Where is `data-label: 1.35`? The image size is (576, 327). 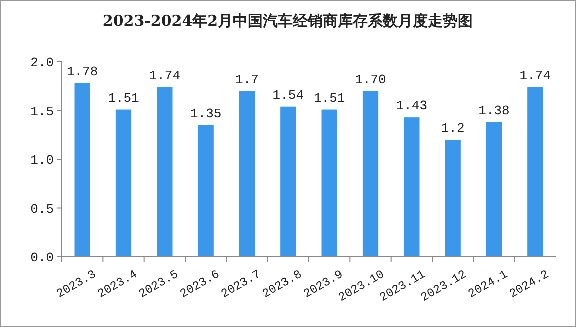
data-label: 1.35 is located at coordinates (206, 114).